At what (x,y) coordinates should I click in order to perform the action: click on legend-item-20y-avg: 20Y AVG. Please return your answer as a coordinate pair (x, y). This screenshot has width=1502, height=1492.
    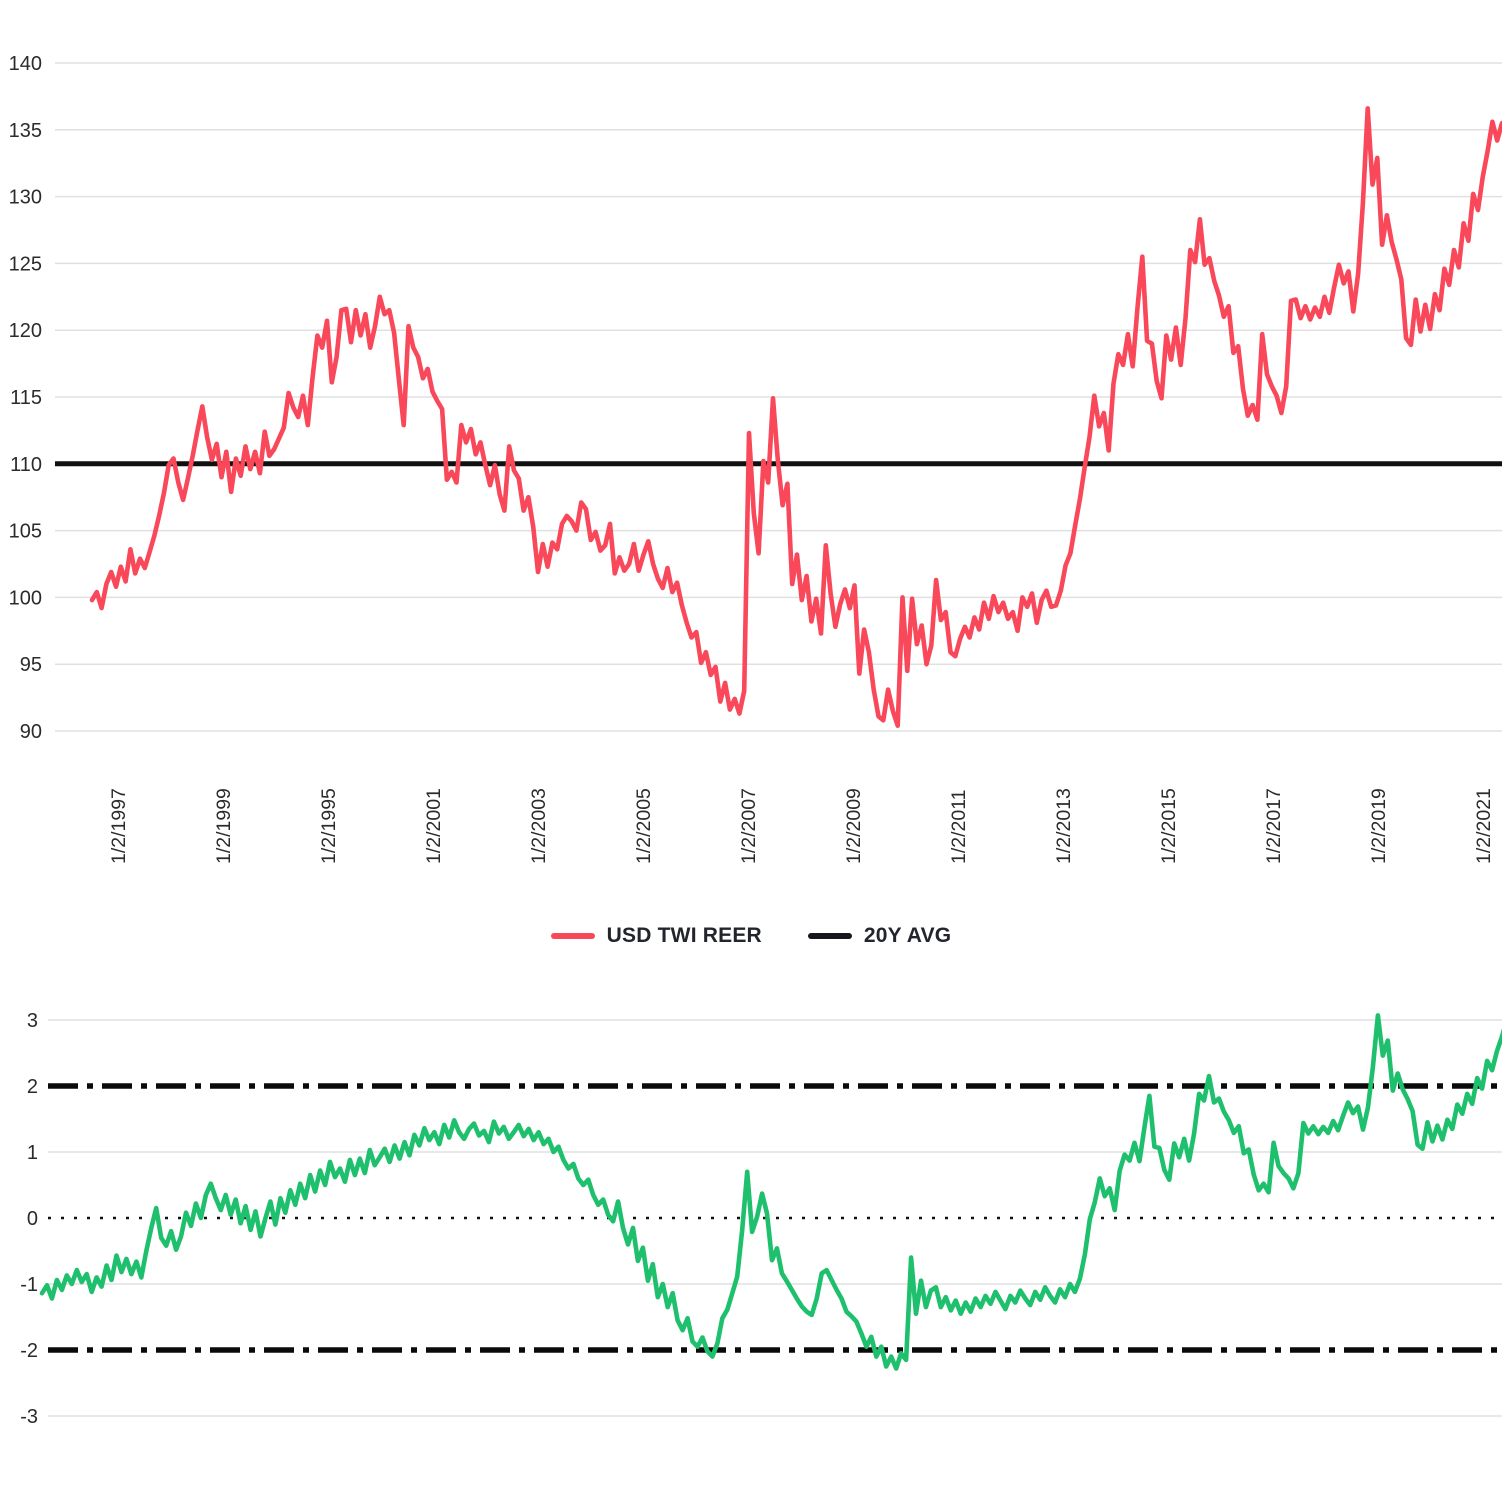
    Looking at the image, I should click on (879, 936).